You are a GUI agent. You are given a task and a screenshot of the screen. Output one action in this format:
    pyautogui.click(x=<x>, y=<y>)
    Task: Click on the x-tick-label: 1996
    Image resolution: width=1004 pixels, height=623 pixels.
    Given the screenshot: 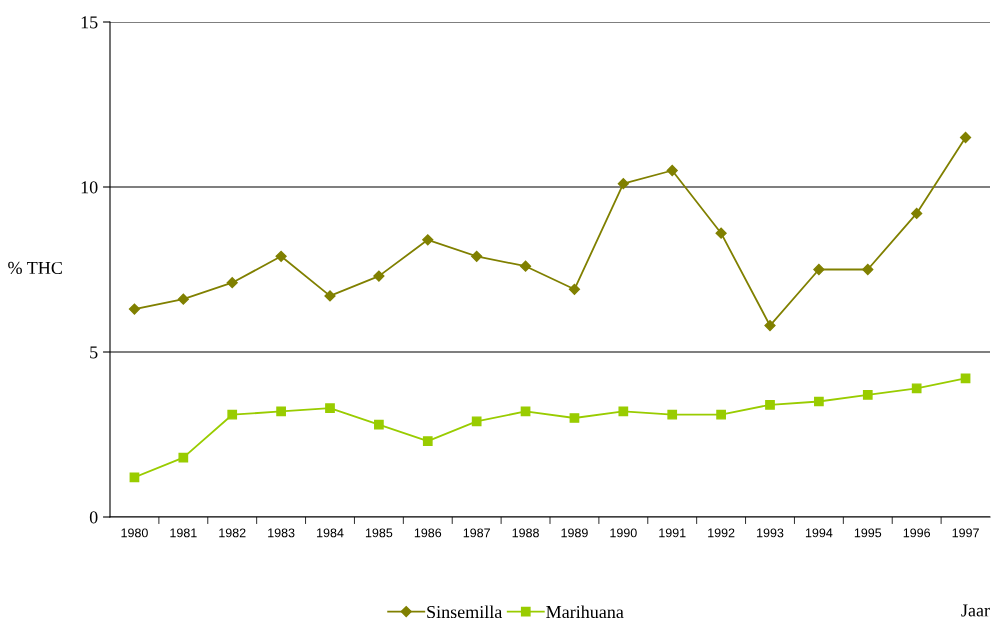 What is the action you would take?
    pyautogui.click(x=917, y=533)
    